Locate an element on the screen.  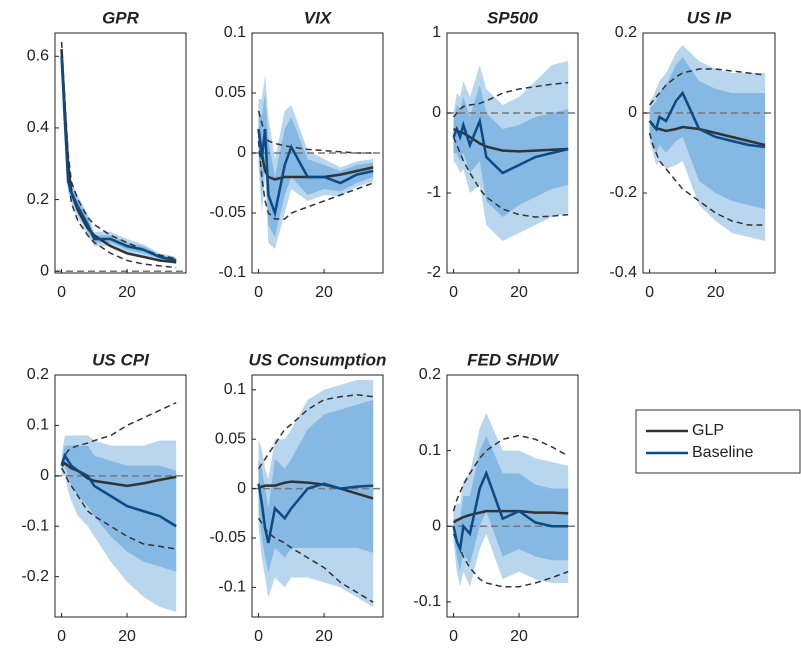
panel-title: US Consumption is located at coordinates (318, 359).